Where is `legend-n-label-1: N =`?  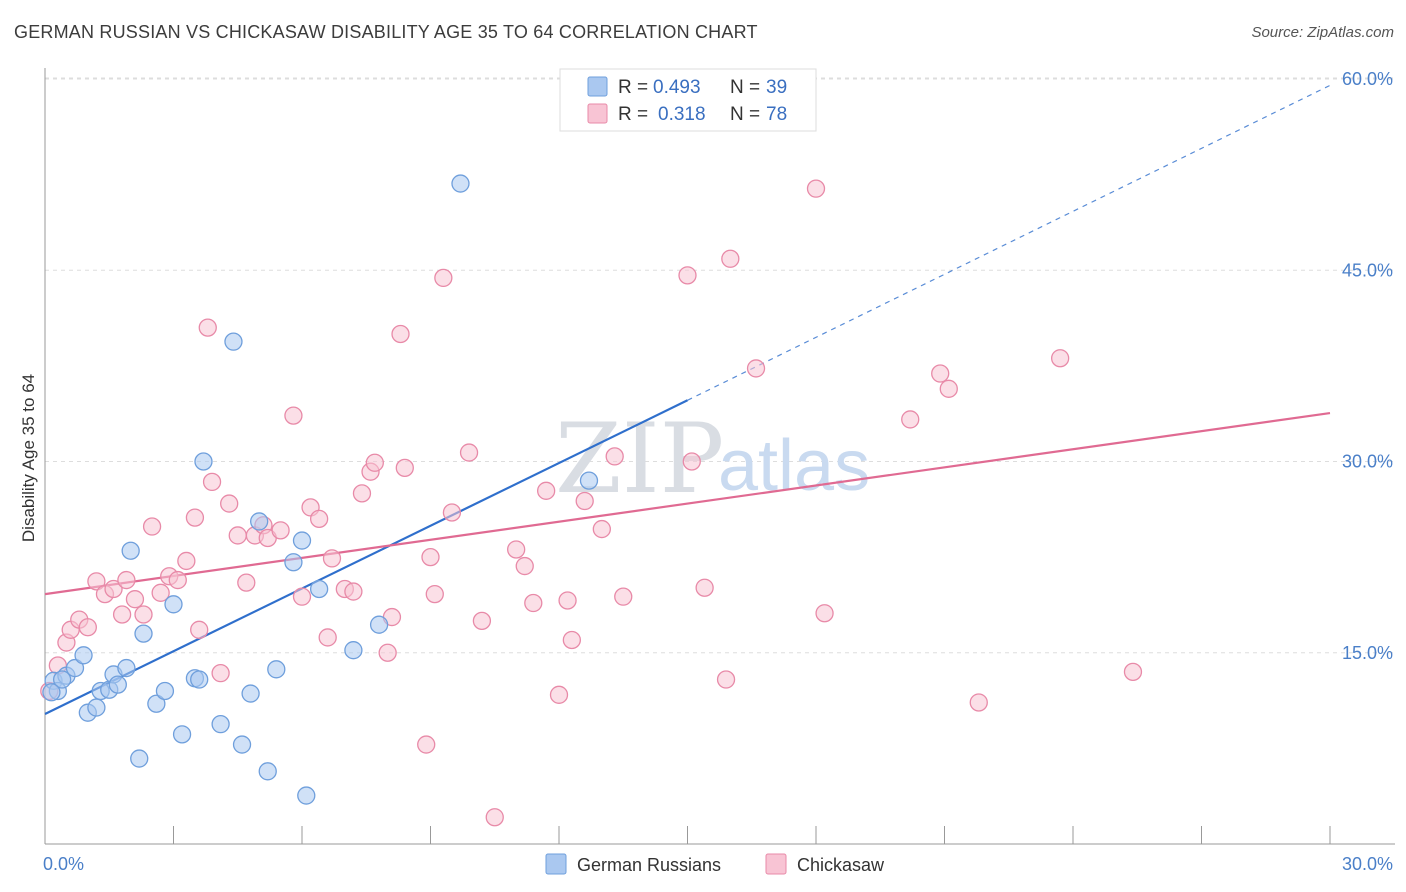
legend-n-label-1: N = is located at coordinates (745, 87).